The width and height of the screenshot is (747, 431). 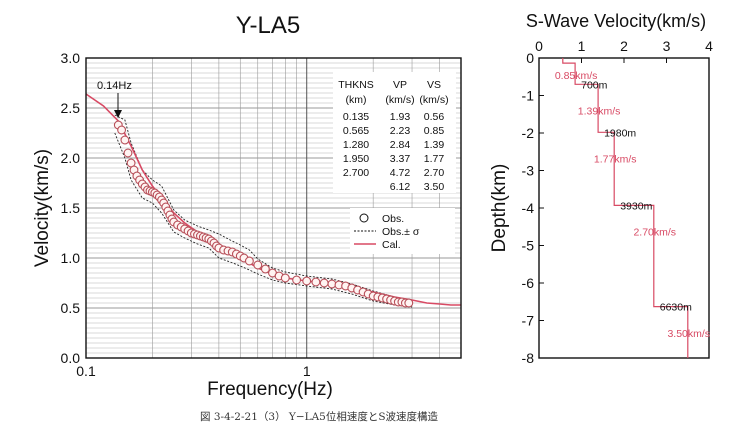 I want to click on table-cell: 2.84, so click(x=400, y=145).